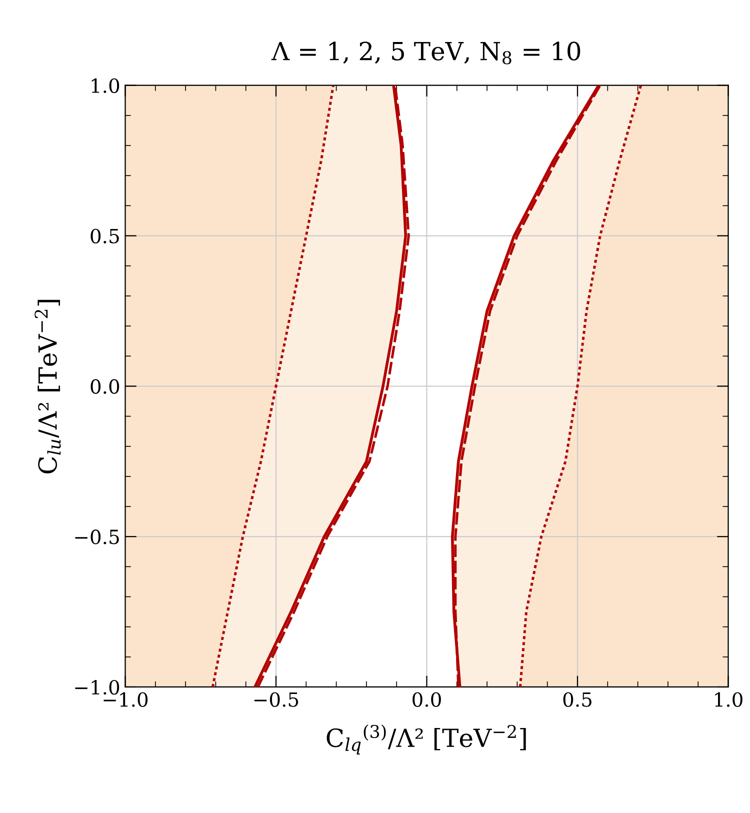  Describe the element at coordinates (426, 699) in the screenshot. I see `x-tick-label: 0.0` at that location.